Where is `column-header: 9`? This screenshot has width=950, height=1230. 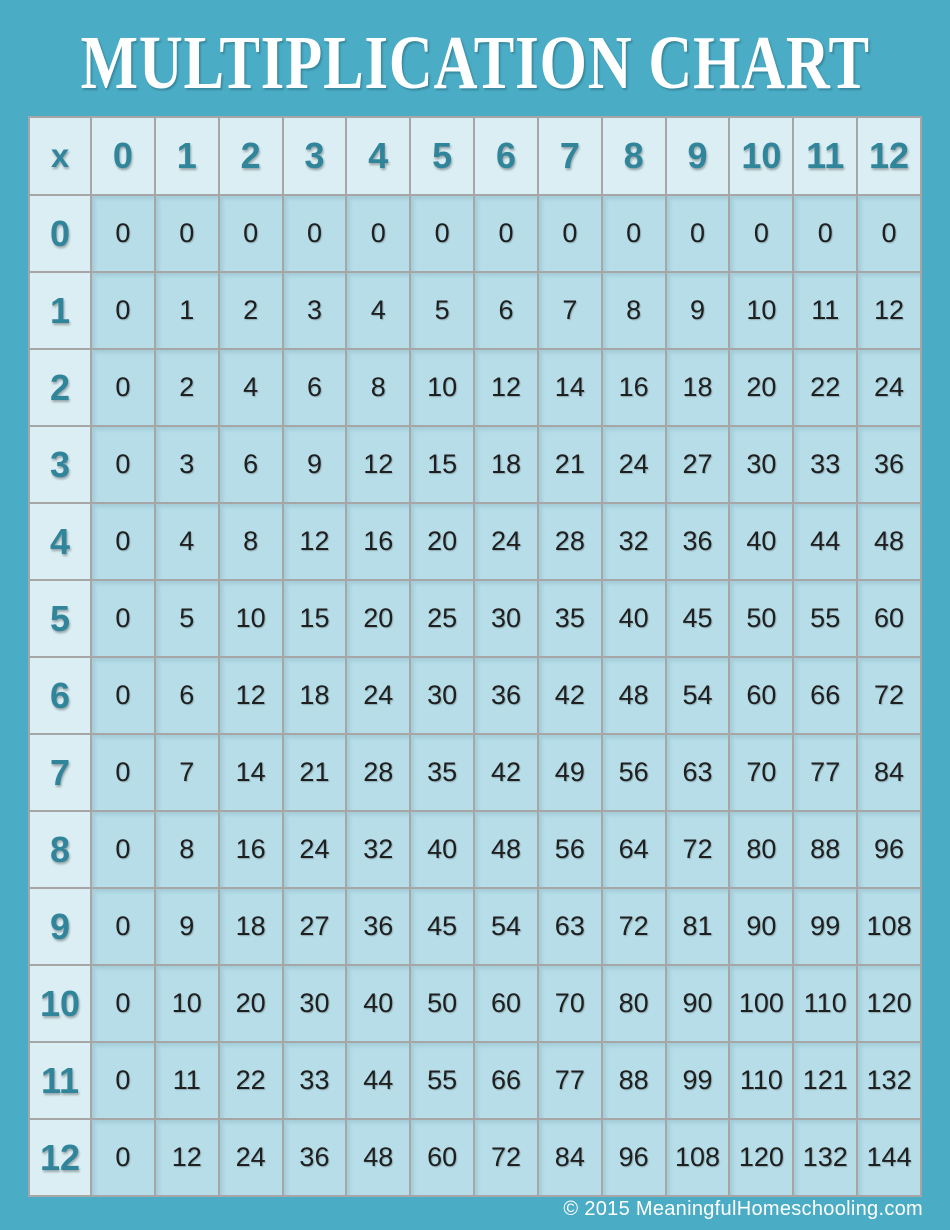
column-header: 9 is located at coordinates (697, 156).